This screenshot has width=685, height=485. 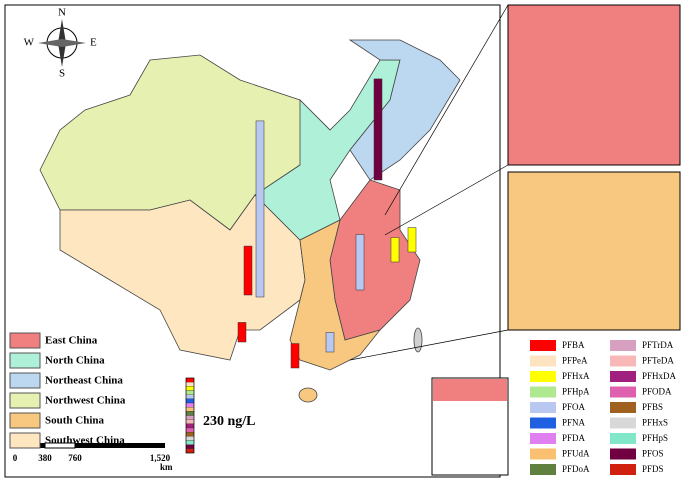 I want to click on compound-label: PFUdA, so click(x=576, y=454).